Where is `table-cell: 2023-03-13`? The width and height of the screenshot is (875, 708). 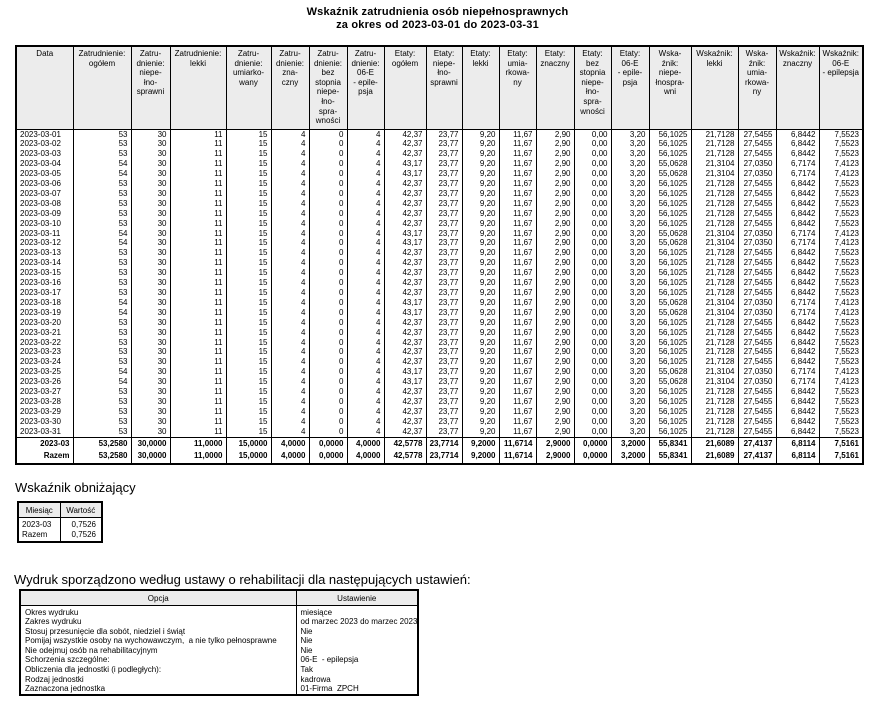
table-cell: 2023-03-13 is located at coordinates (44, 253).